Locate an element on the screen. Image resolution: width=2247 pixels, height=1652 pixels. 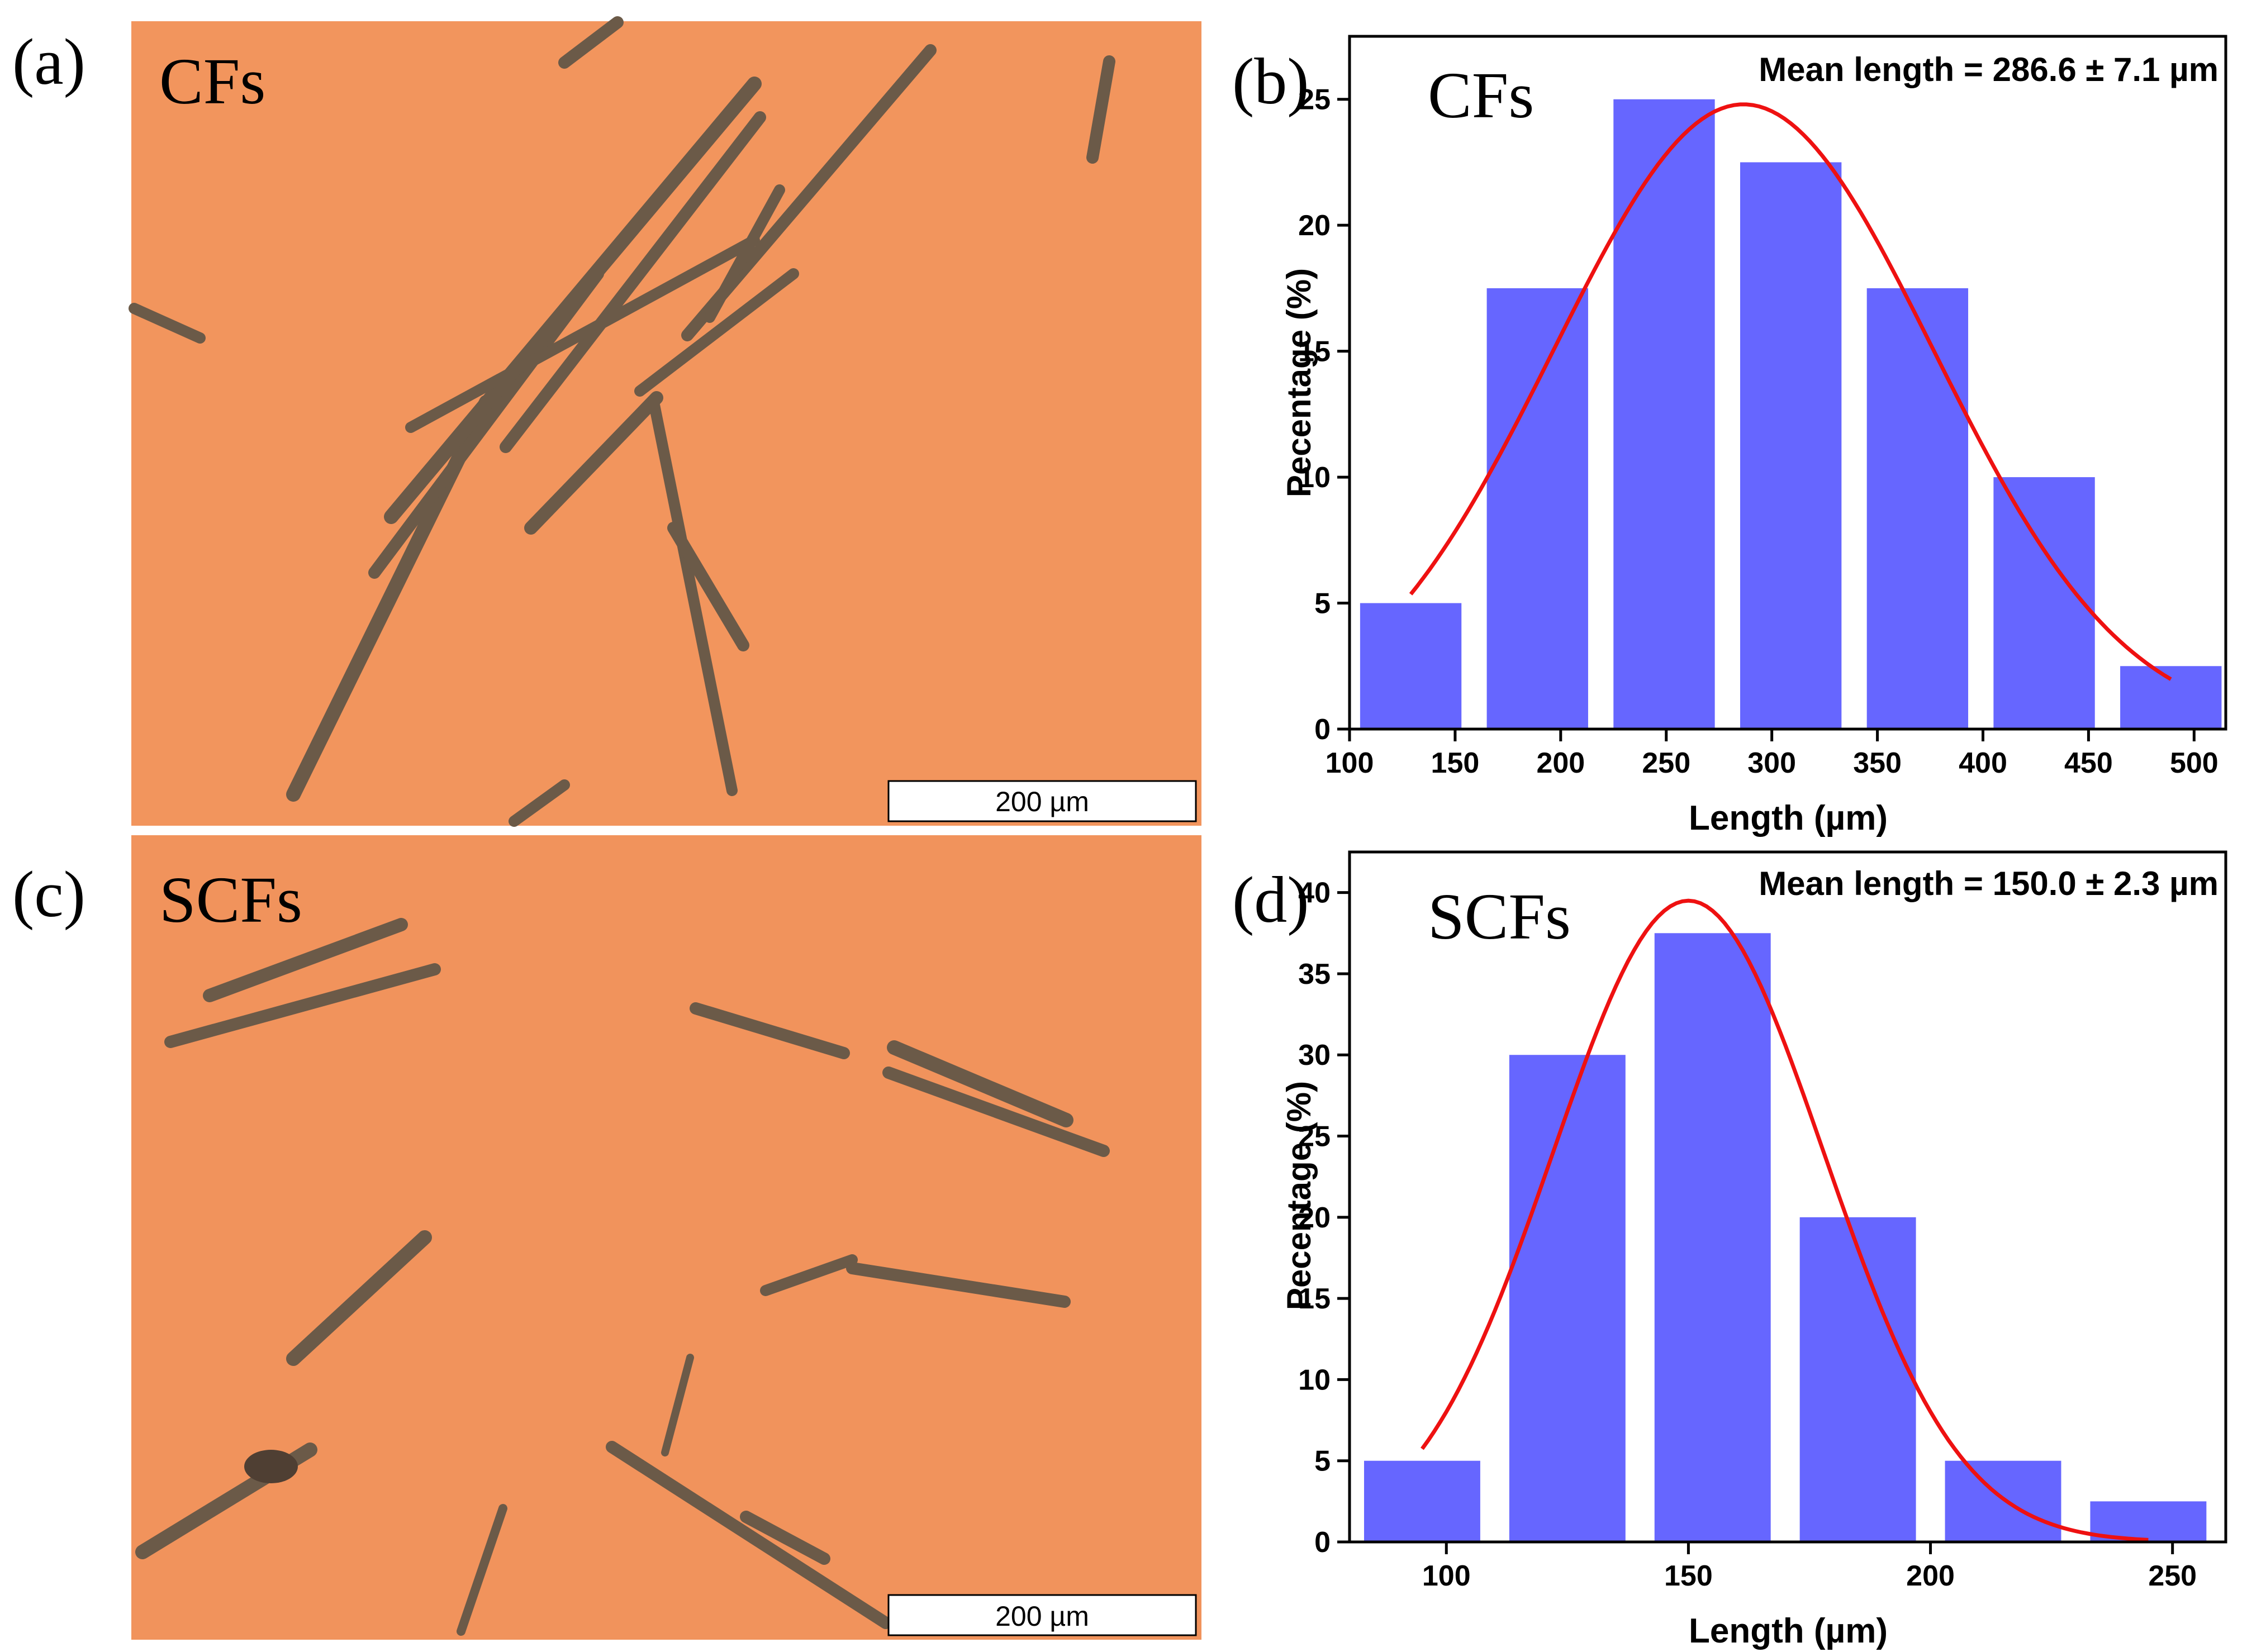
y-tick-label: 40 is located at coordinates (1314, 894).